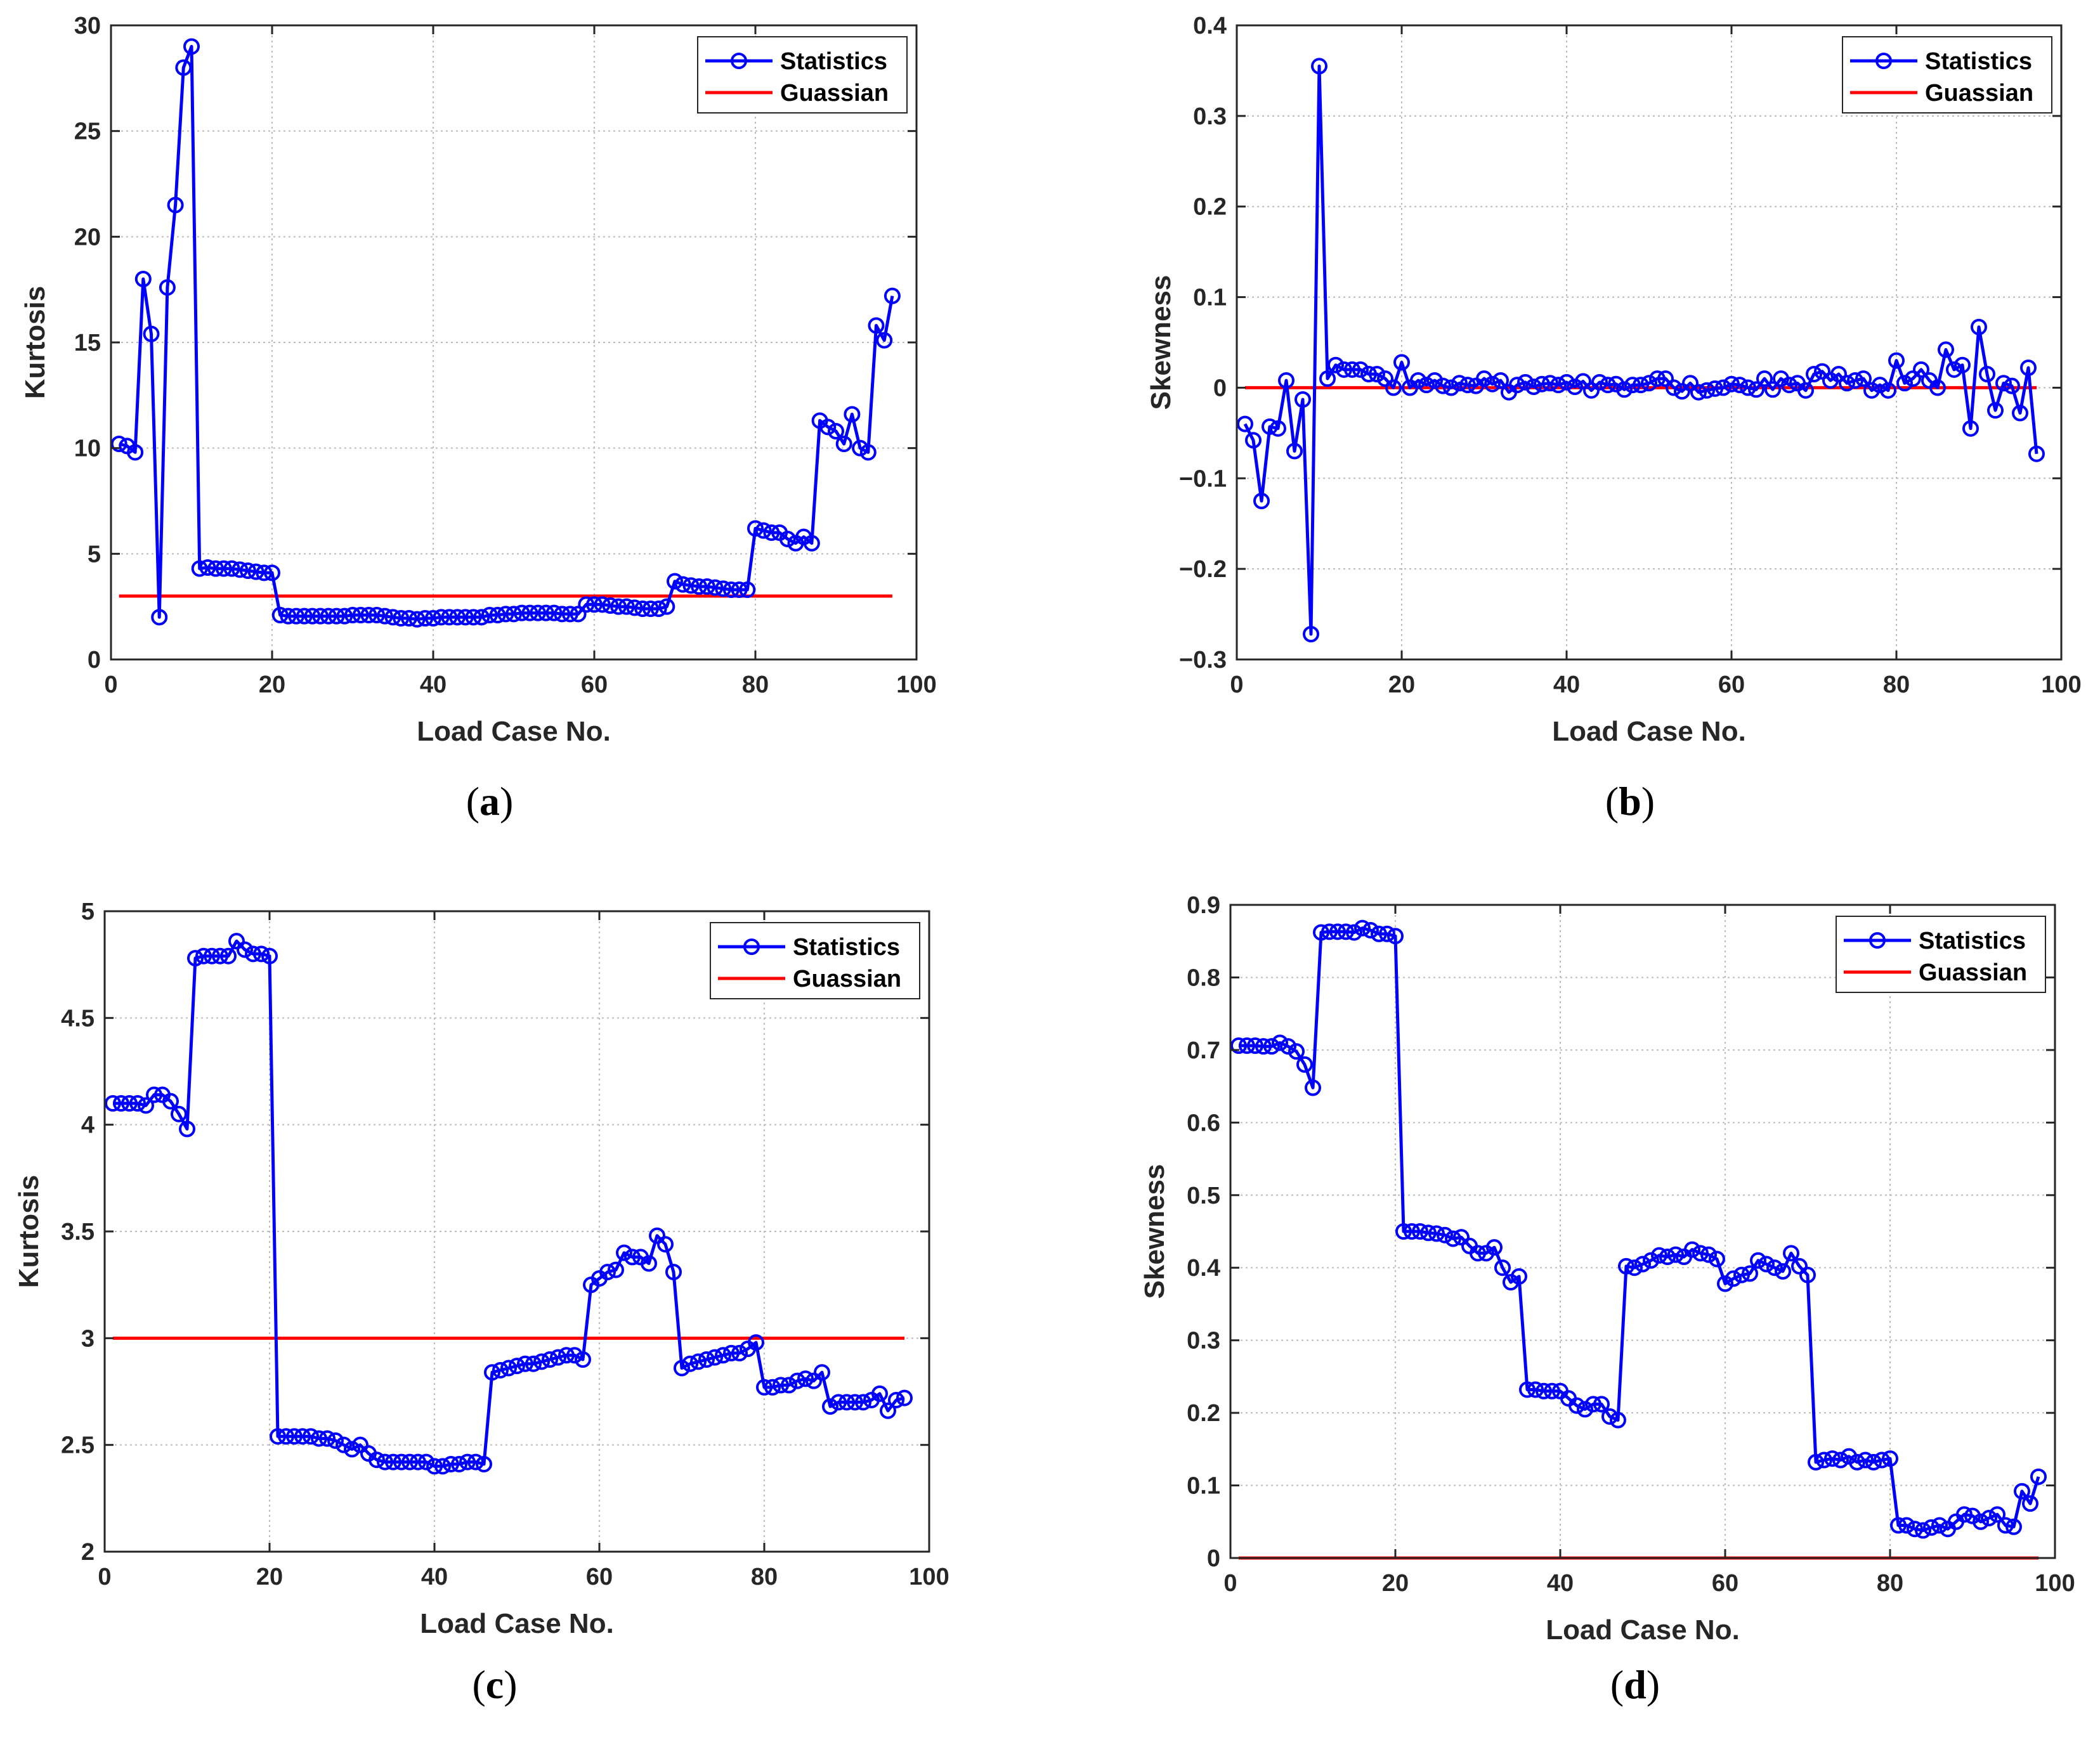 The width and height of the screenshot is (2100, 1740). What do you see at coordinates (847, 979) in the screenshot?
I see `legend-reference-label: Guassian` at bounding box center [847, 979].